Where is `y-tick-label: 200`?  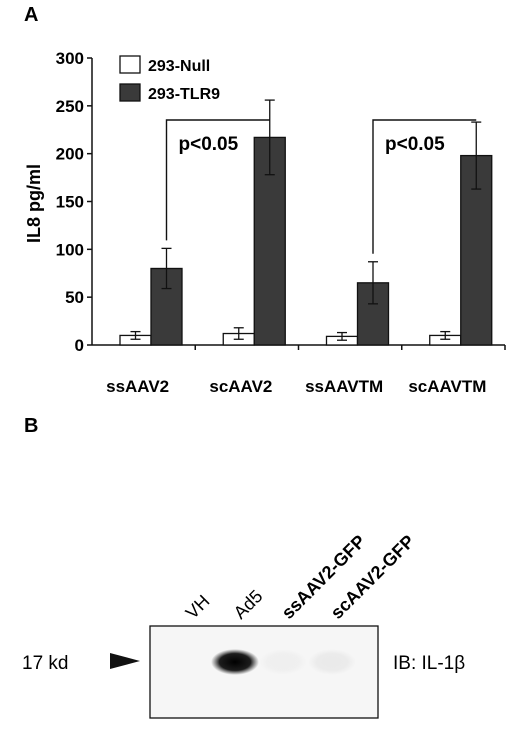 y-tick-label: 200 is located at coordinates (70, 154).